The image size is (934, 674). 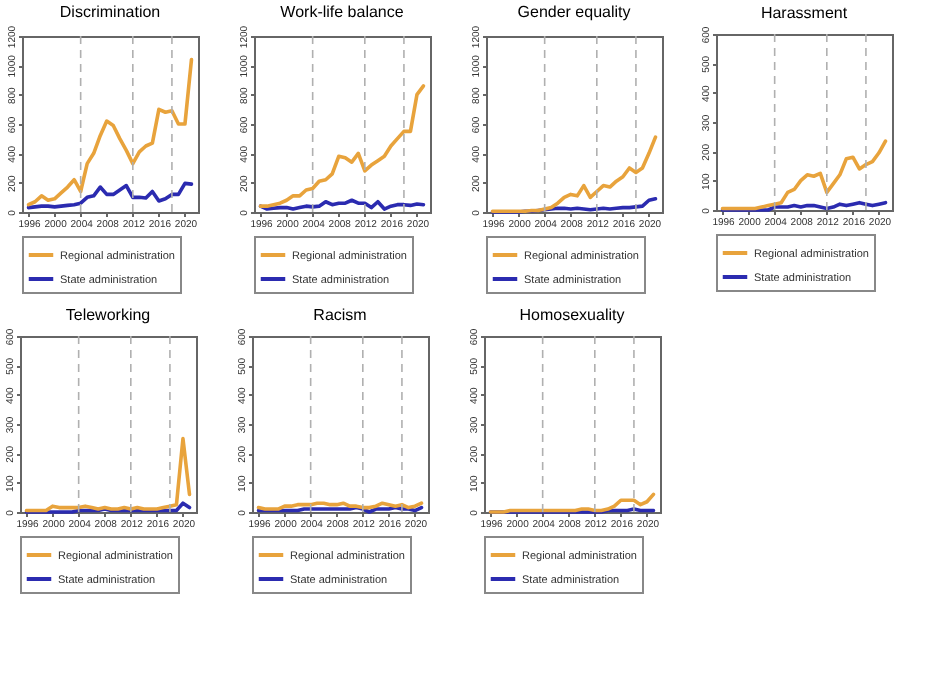 What do you see at coordinates (110, 11) in the screenshot?
I see `chart-title: Discrimination` at bounding box center [110, 11].